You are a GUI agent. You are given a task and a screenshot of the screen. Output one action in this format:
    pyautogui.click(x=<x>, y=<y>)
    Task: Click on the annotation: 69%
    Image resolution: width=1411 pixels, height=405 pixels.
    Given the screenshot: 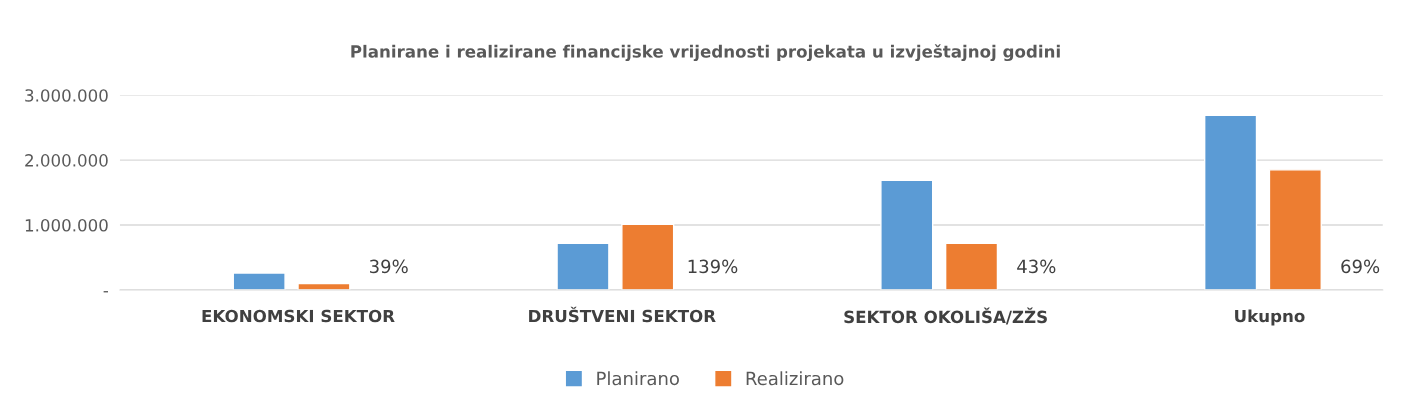 What is the action you would take?
    pyautogui.click(x=1360, y=266)
    